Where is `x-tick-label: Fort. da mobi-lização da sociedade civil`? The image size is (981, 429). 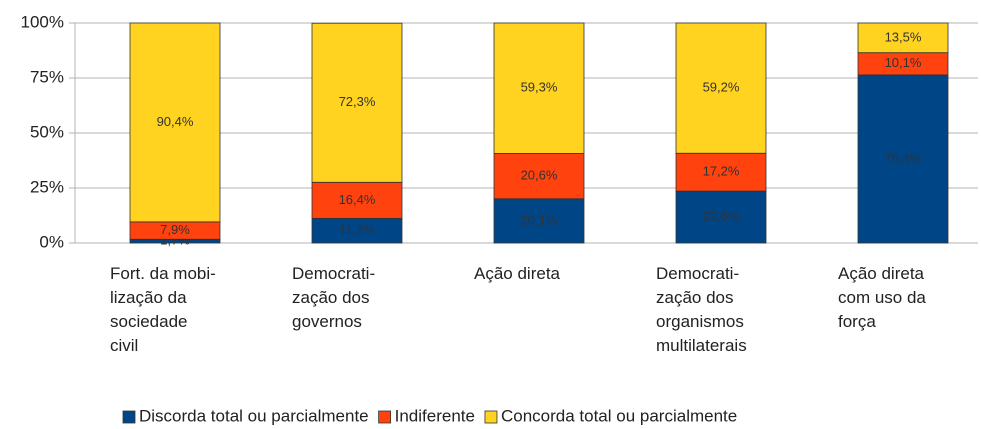
x-tick-label: Fort. da mobi-lização da sociedade civil is located at coordinates (163, 309).